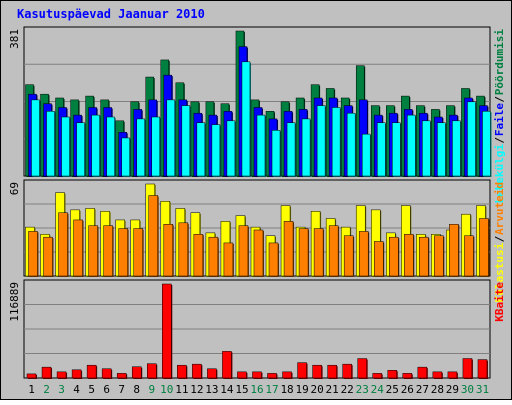 This screenshot has height=405, width=512. Describe the element at coordinates (381, 149) in the screenshot. I see `bar-lehekülgi-day24` at that location.